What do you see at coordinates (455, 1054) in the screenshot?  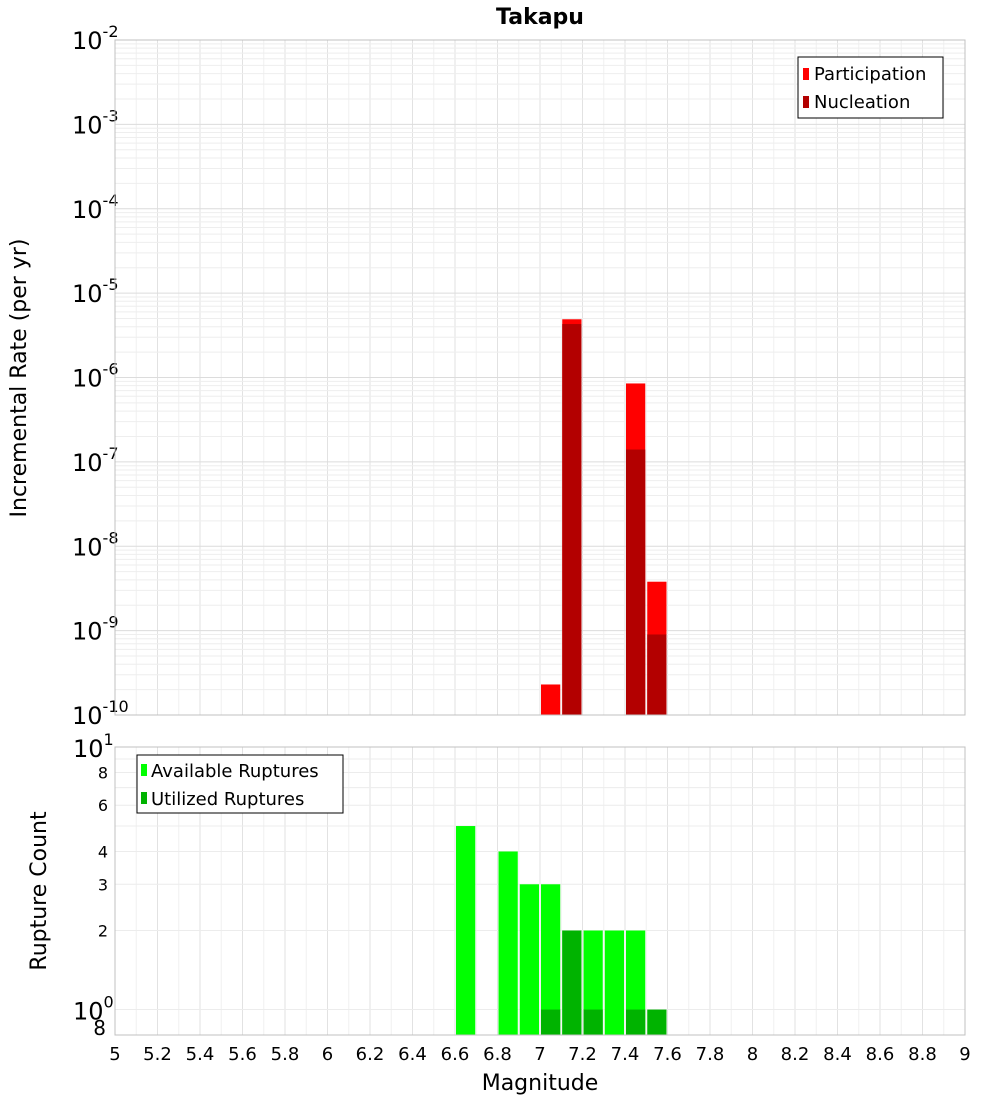 I see `x-tick-label: 6.6` at bounding box center [455, 1054].